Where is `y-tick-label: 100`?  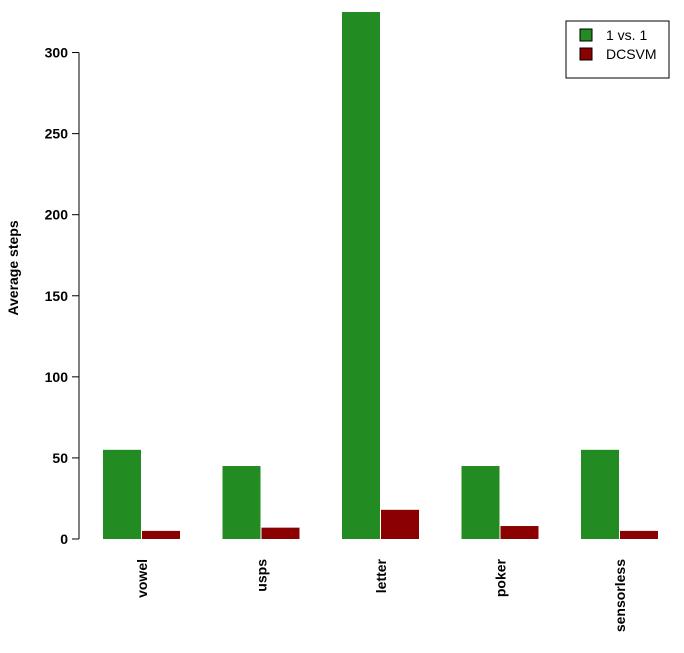
y-tick-label: 100 is located at coordinates (57, 377).